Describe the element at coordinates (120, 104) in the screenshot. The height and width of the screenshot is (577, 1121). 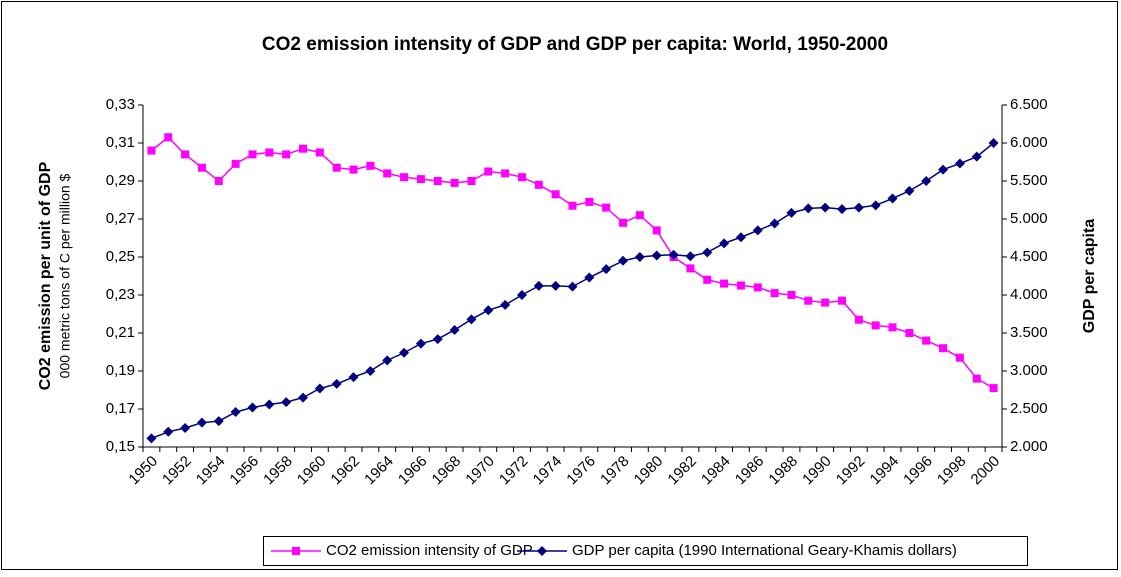
I see `y-tick-label: 0,33` at that location.